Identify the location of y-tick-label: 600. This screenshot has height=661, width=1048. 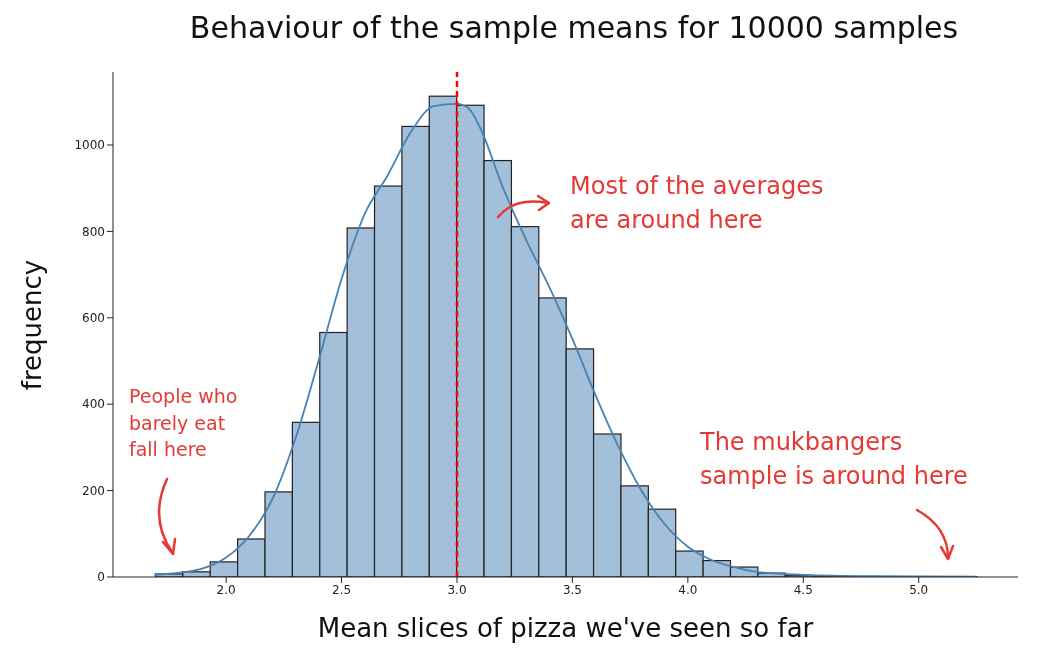
(93, 318).